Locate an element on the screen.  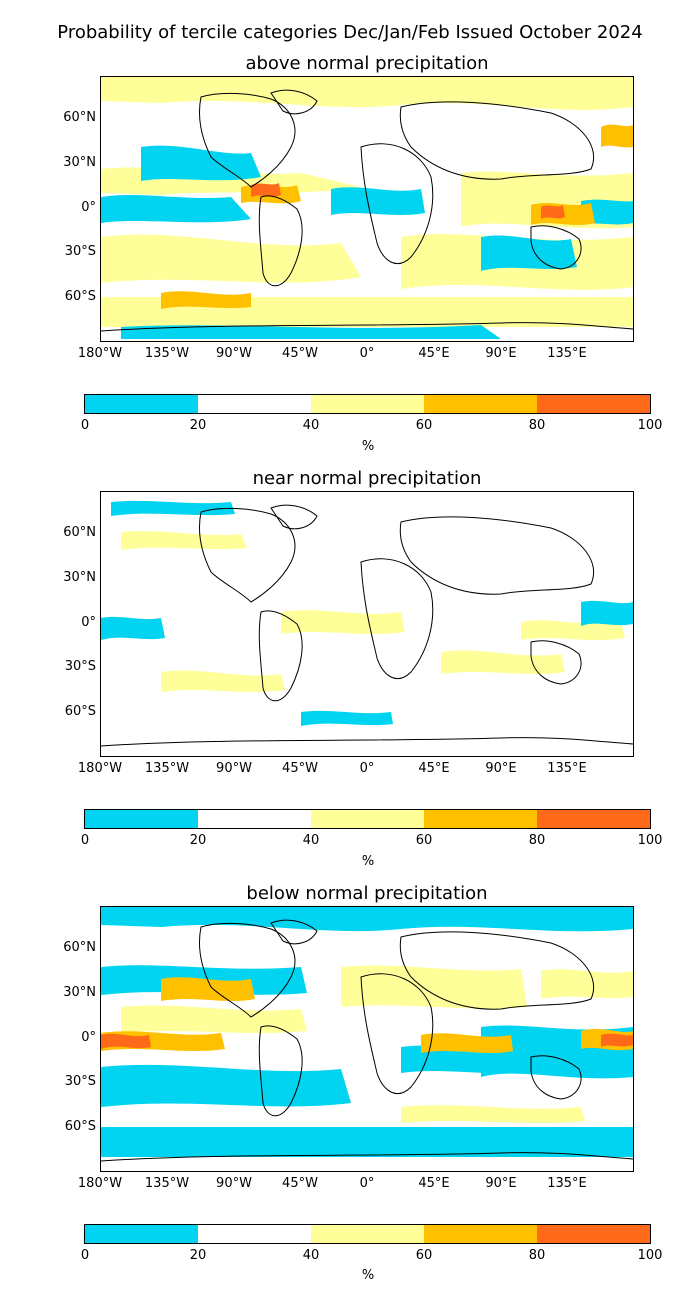
colorbar-near is located at coordinates (367, 819).